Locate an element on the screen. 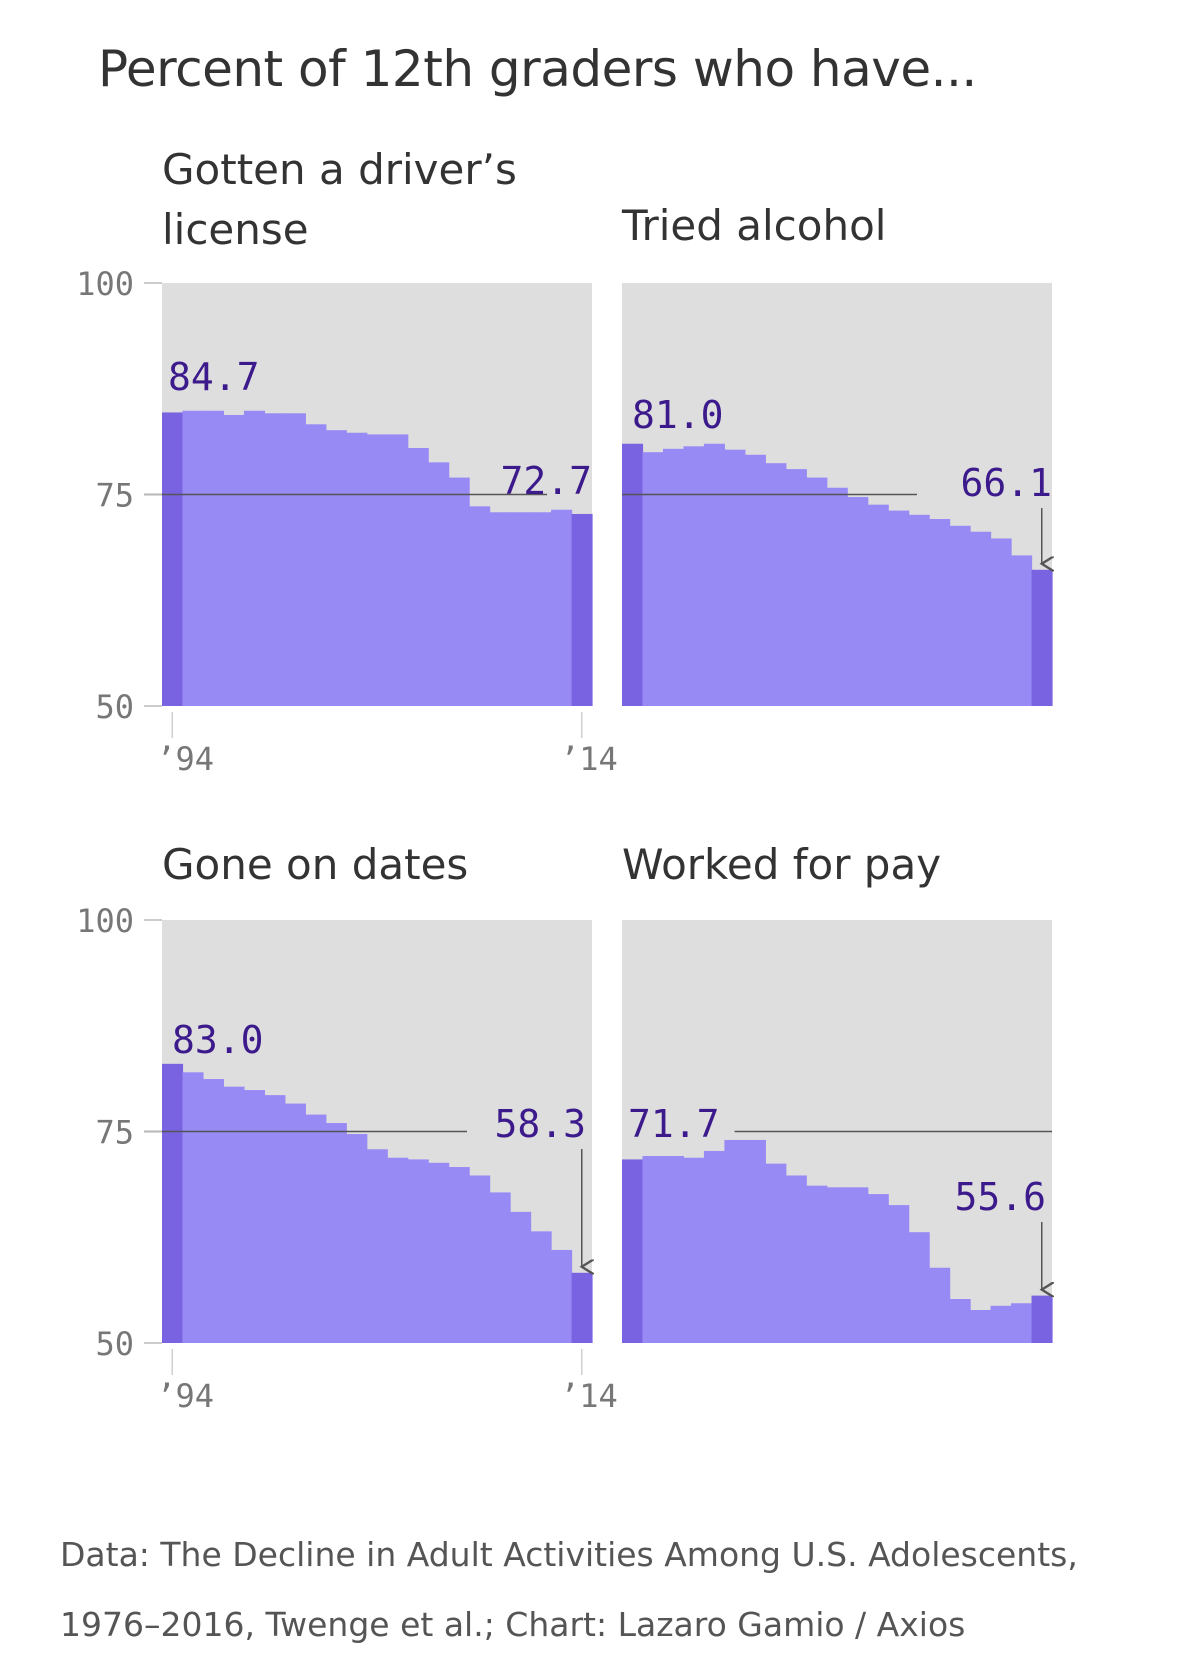 Image resolution: width=1178 pixels, height=1680 pixels. panel-title-worked-for-pay: Worked for pay is located at coordinates (782, 864).